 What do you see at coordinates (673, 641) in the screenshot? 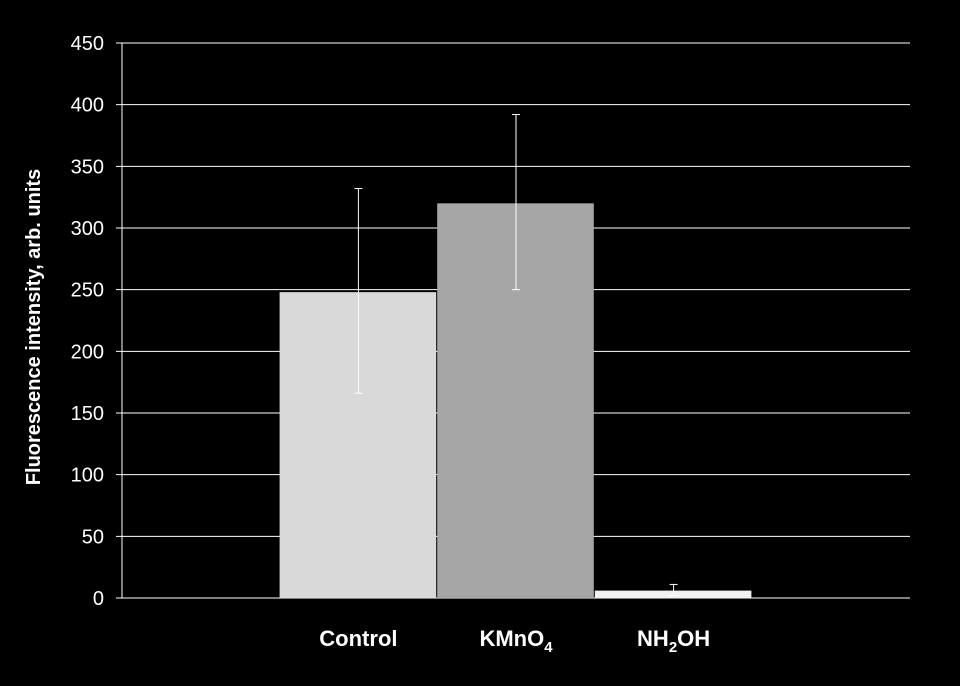
I see `category-label: NH2OH` at bounding box center [673, 641].